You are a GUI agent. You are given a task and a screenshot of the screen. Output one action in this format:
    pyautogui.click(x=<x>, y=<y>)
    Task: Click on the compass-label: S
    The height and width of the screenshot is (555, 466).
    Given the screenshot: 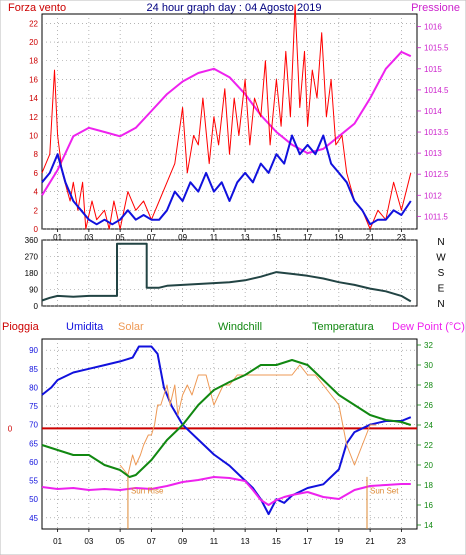 What is the action you would take?
    pyautogui.click(x=441, y=273)
    